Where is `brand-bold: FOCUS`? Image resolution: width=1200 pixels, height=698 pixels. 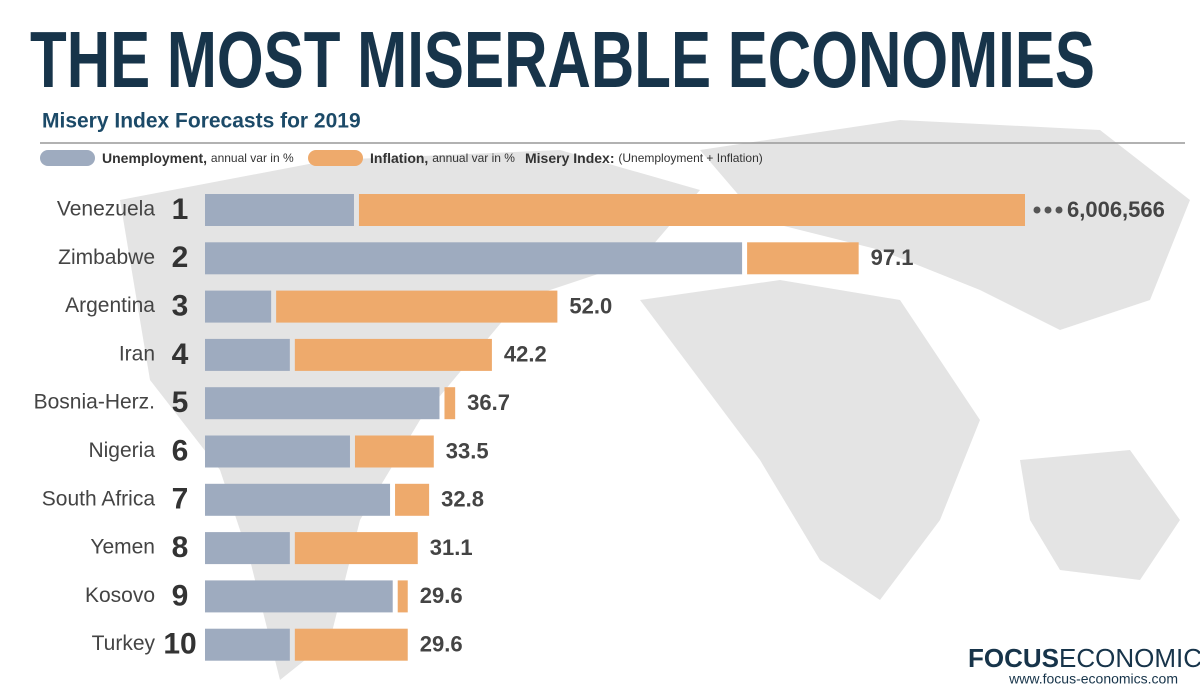 brand-bold: FOCUS is located at coordinates (1013, 658).